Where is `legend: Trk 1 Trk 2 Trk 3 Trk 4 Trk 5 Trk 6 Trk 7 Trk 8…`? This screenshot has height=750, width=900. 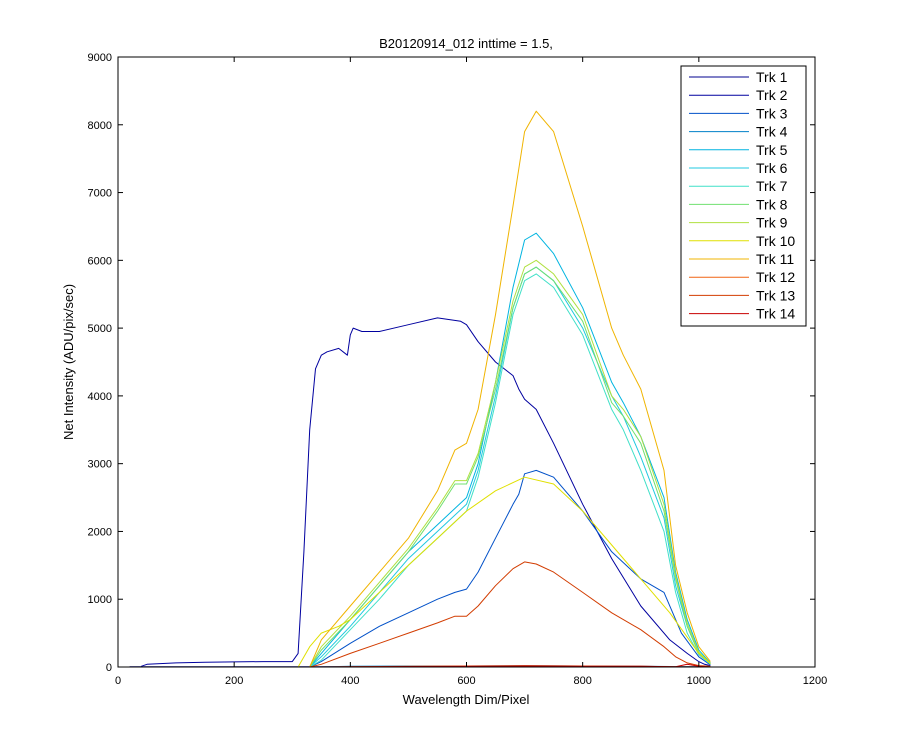
legend: Trk 1 Trk 2 Trk 3 Trk 4 Trk 5 Trk 6 Trk 7 Trk 8… is located at coordinates (743, 196).